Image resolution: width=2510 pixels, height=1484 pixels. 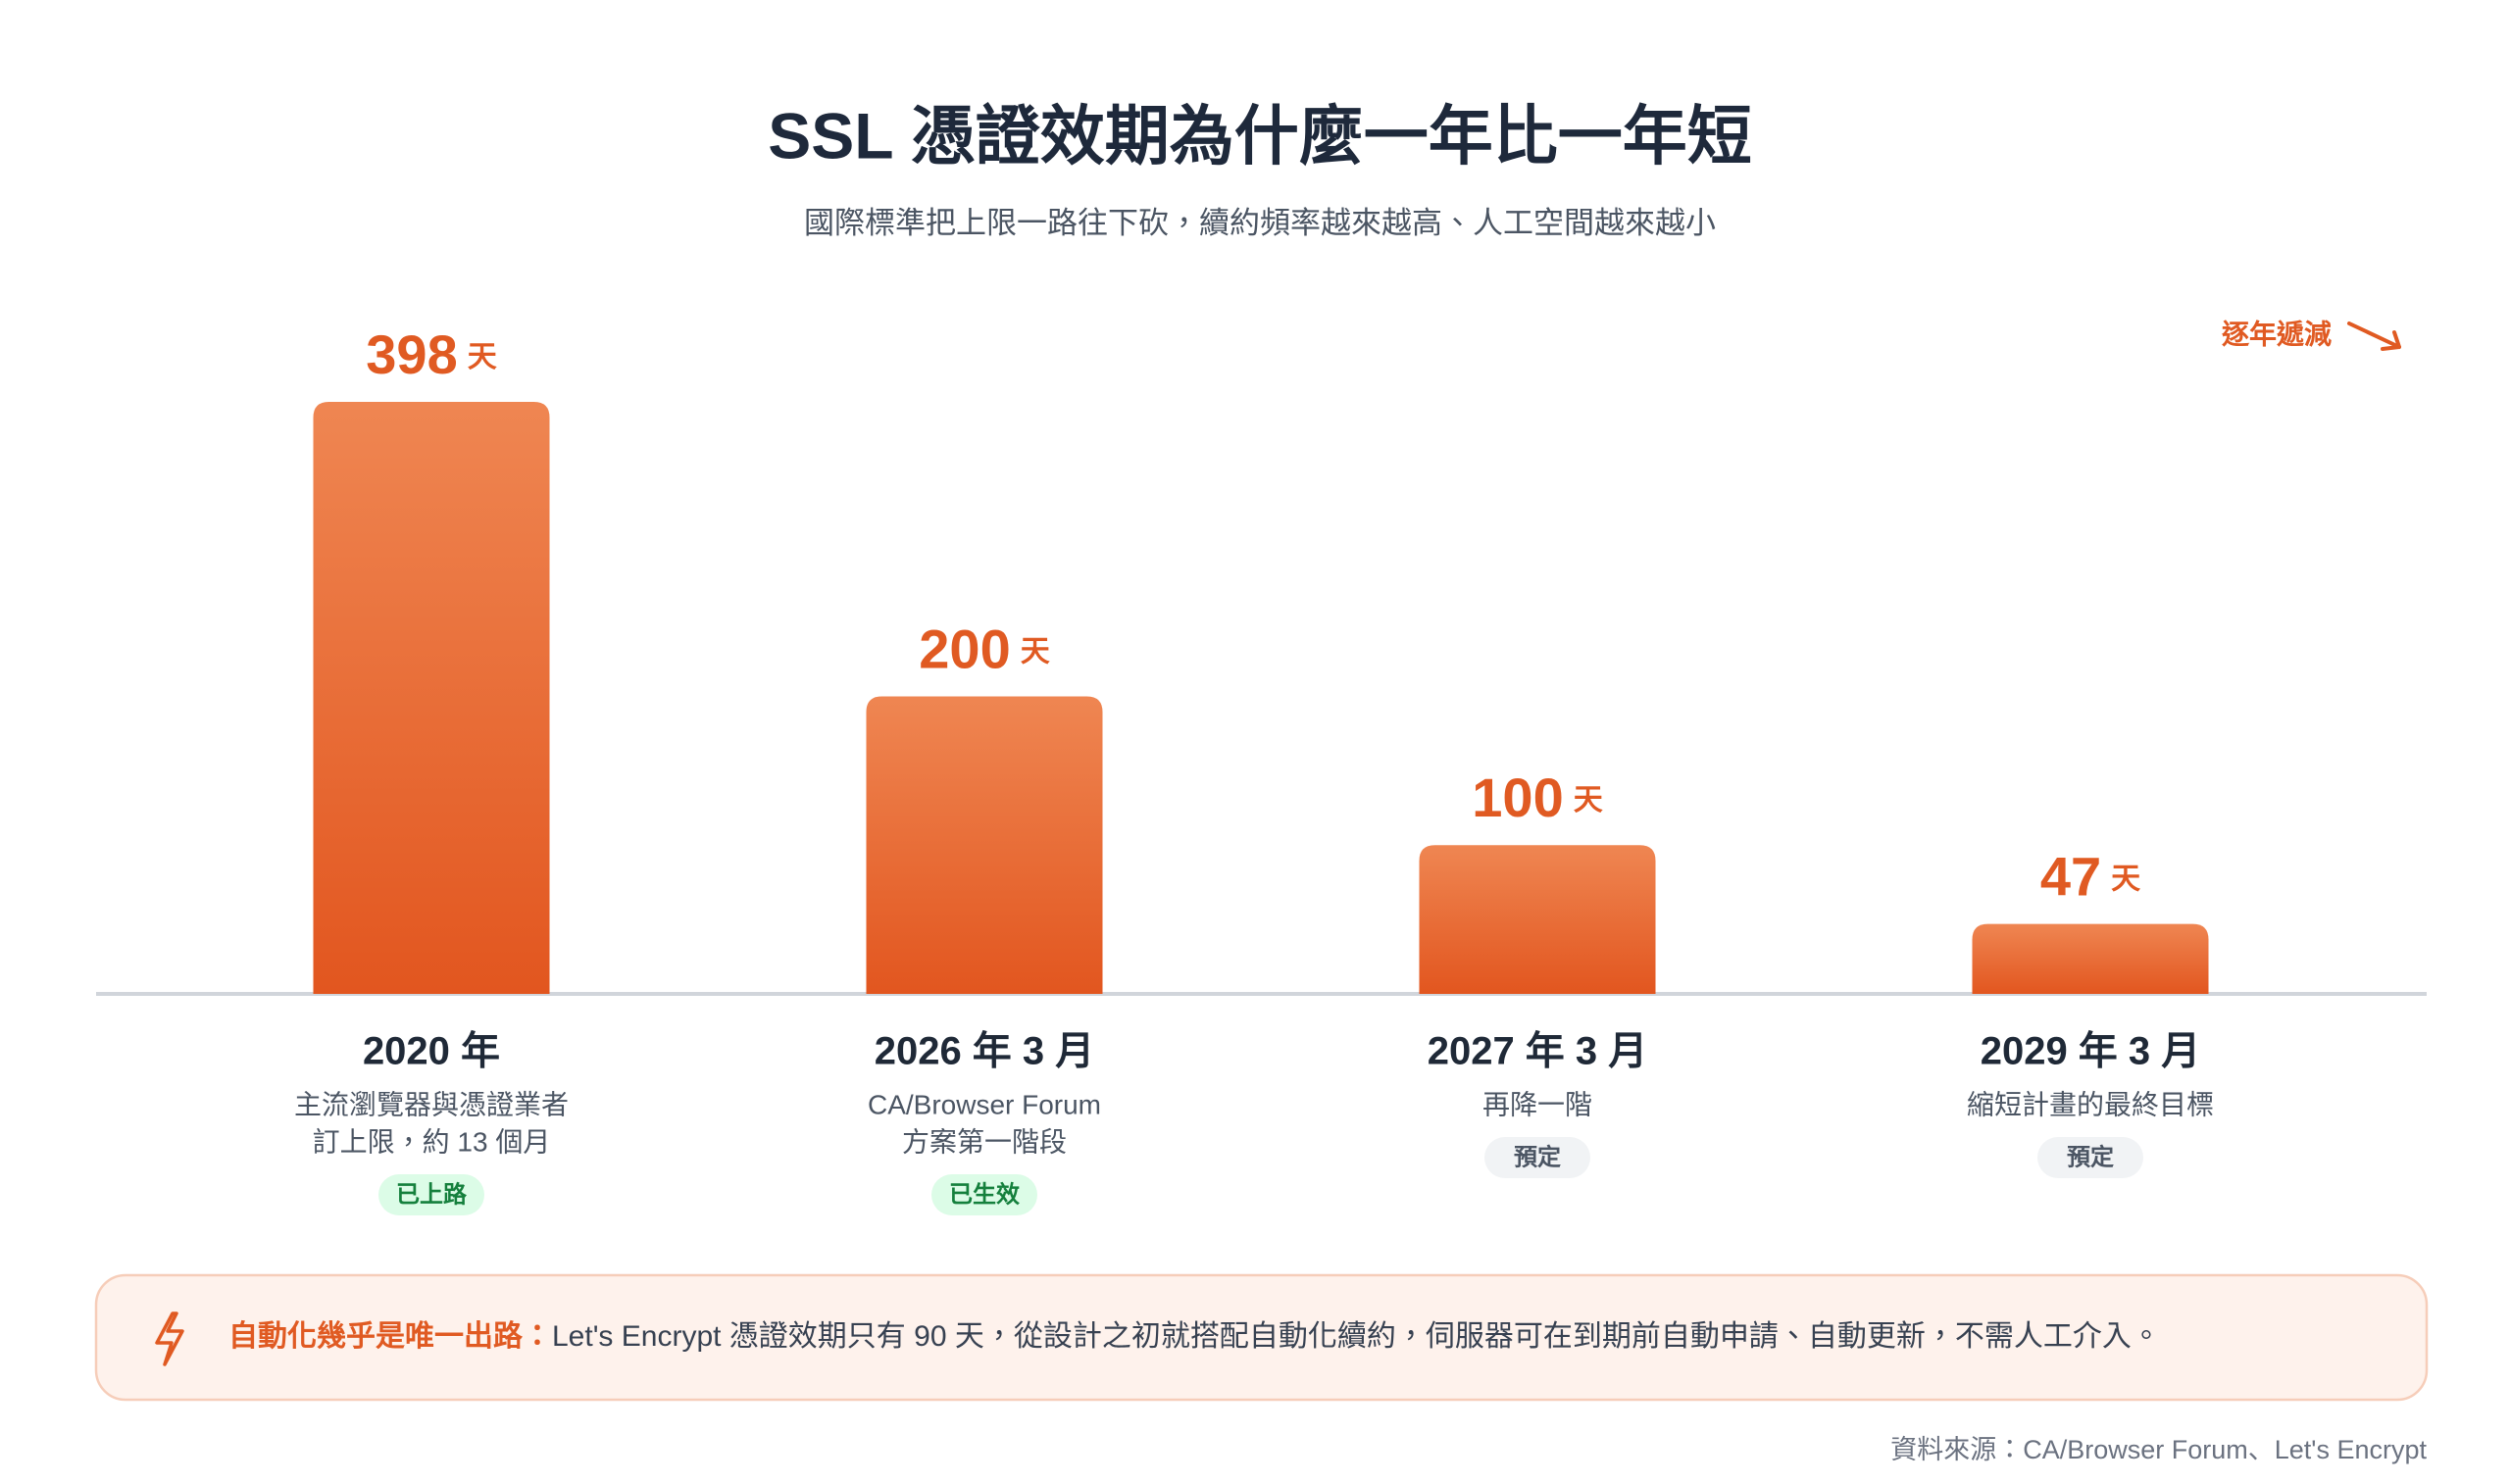 I want to click on category-description: 訂上限，約 13 個月, so click(x=432, y=1141).